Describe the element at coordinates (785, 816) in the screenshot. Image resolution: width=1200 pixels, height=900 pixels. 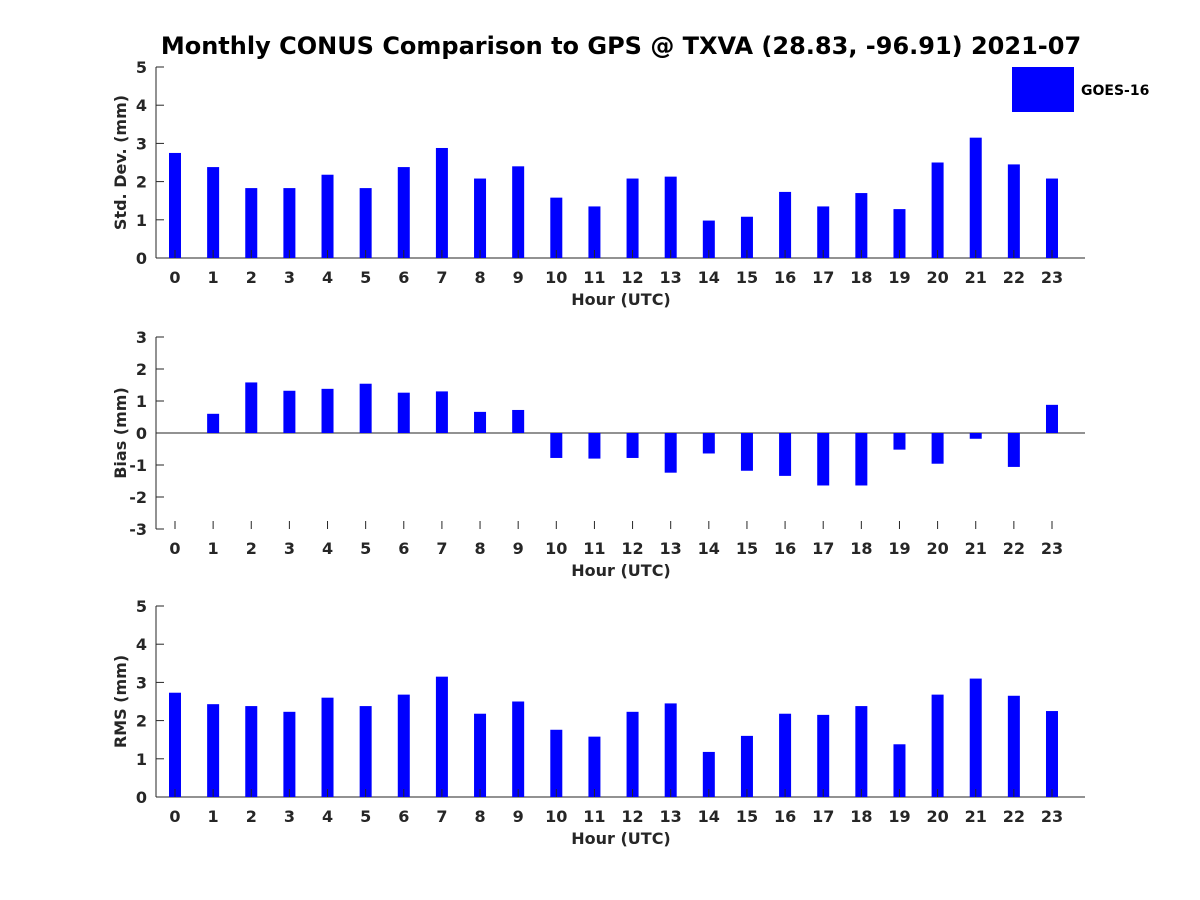
I see `x-tick-label: 16` at that location.